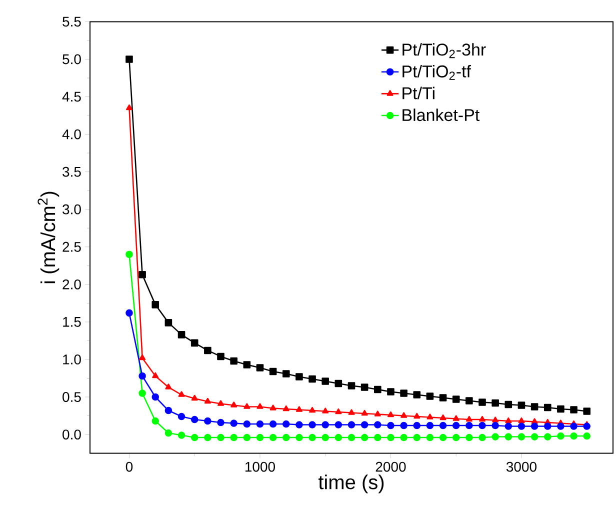 This screenshot has width=616, height=515. What do you see at coordinates (444, 50) in the screenshot?
I see `legend-label: Pt/TiO$_{2}$-3hr` at bounding box center [444, 50].